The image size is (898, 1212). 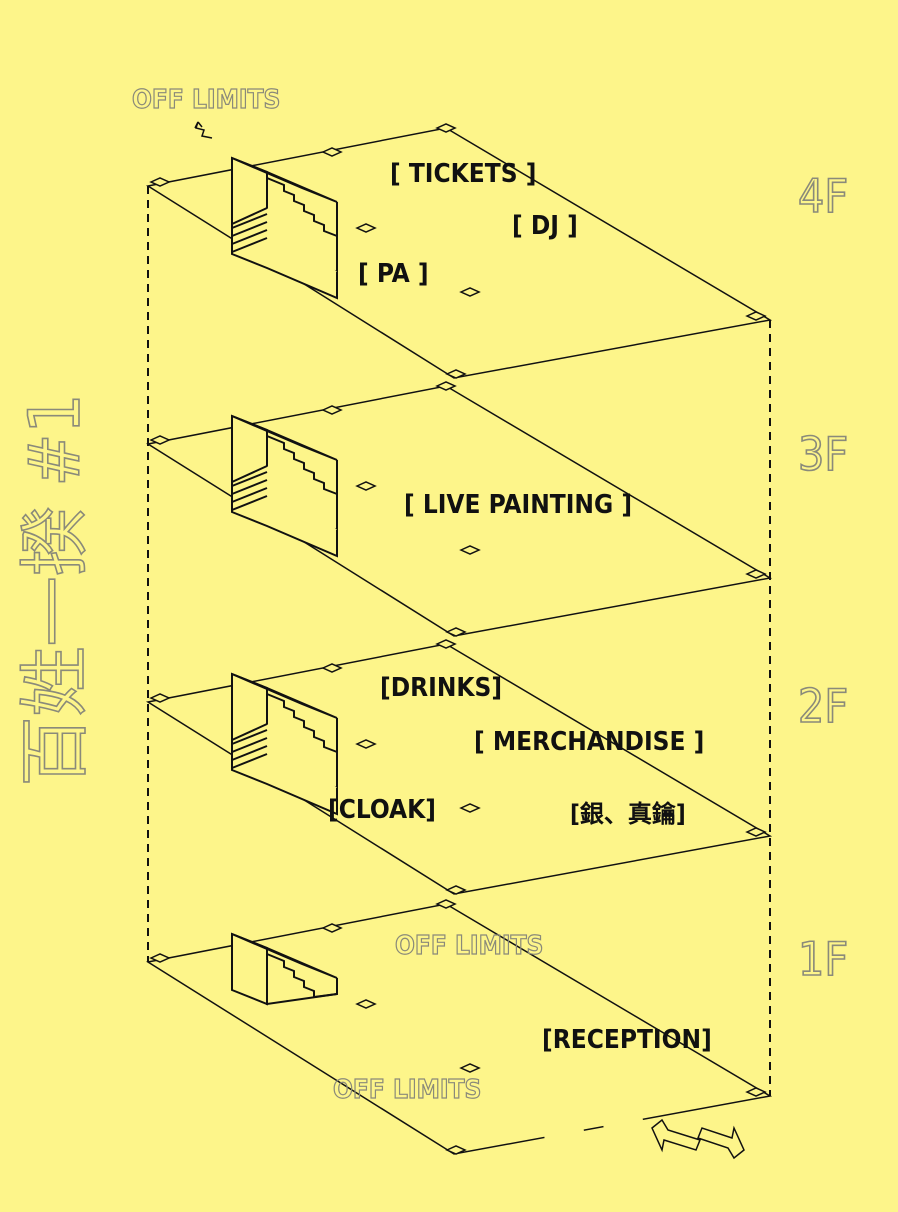 What do you see at coordinates (589, 742) in the screenshot?
I see `zone-merchandise: [ MERCHANDISE ]` at bounding box center [589, 742].